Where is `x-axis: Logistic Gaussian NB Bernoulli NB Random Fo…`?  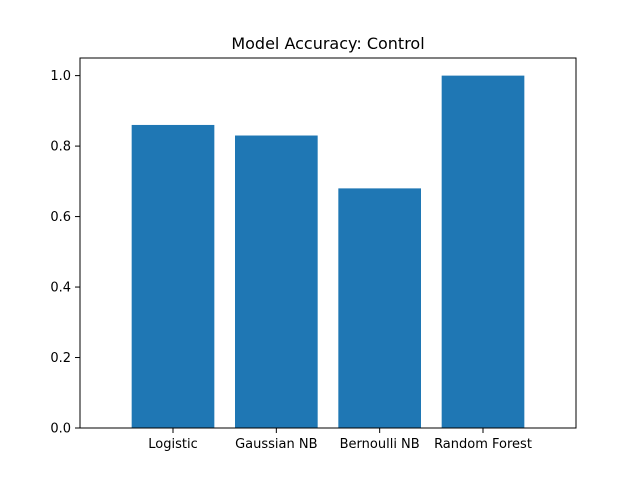
x-axis: Logistic Gaussian NB Bernoulli NB Random Fo… is located at coordinates (340, 440).